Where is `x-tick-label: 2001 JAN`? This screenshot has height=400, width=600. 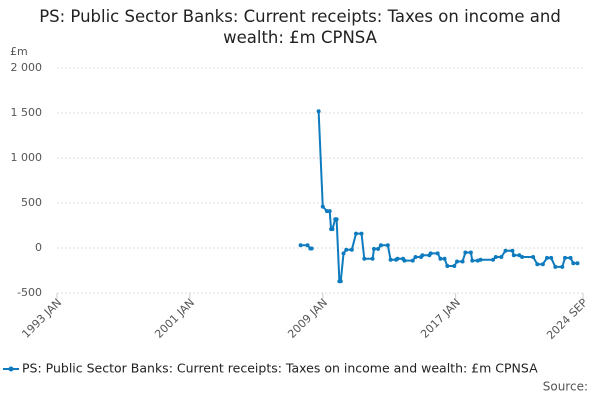 x-tick-label: 2001 JAN is located at coordinates (174, 318).